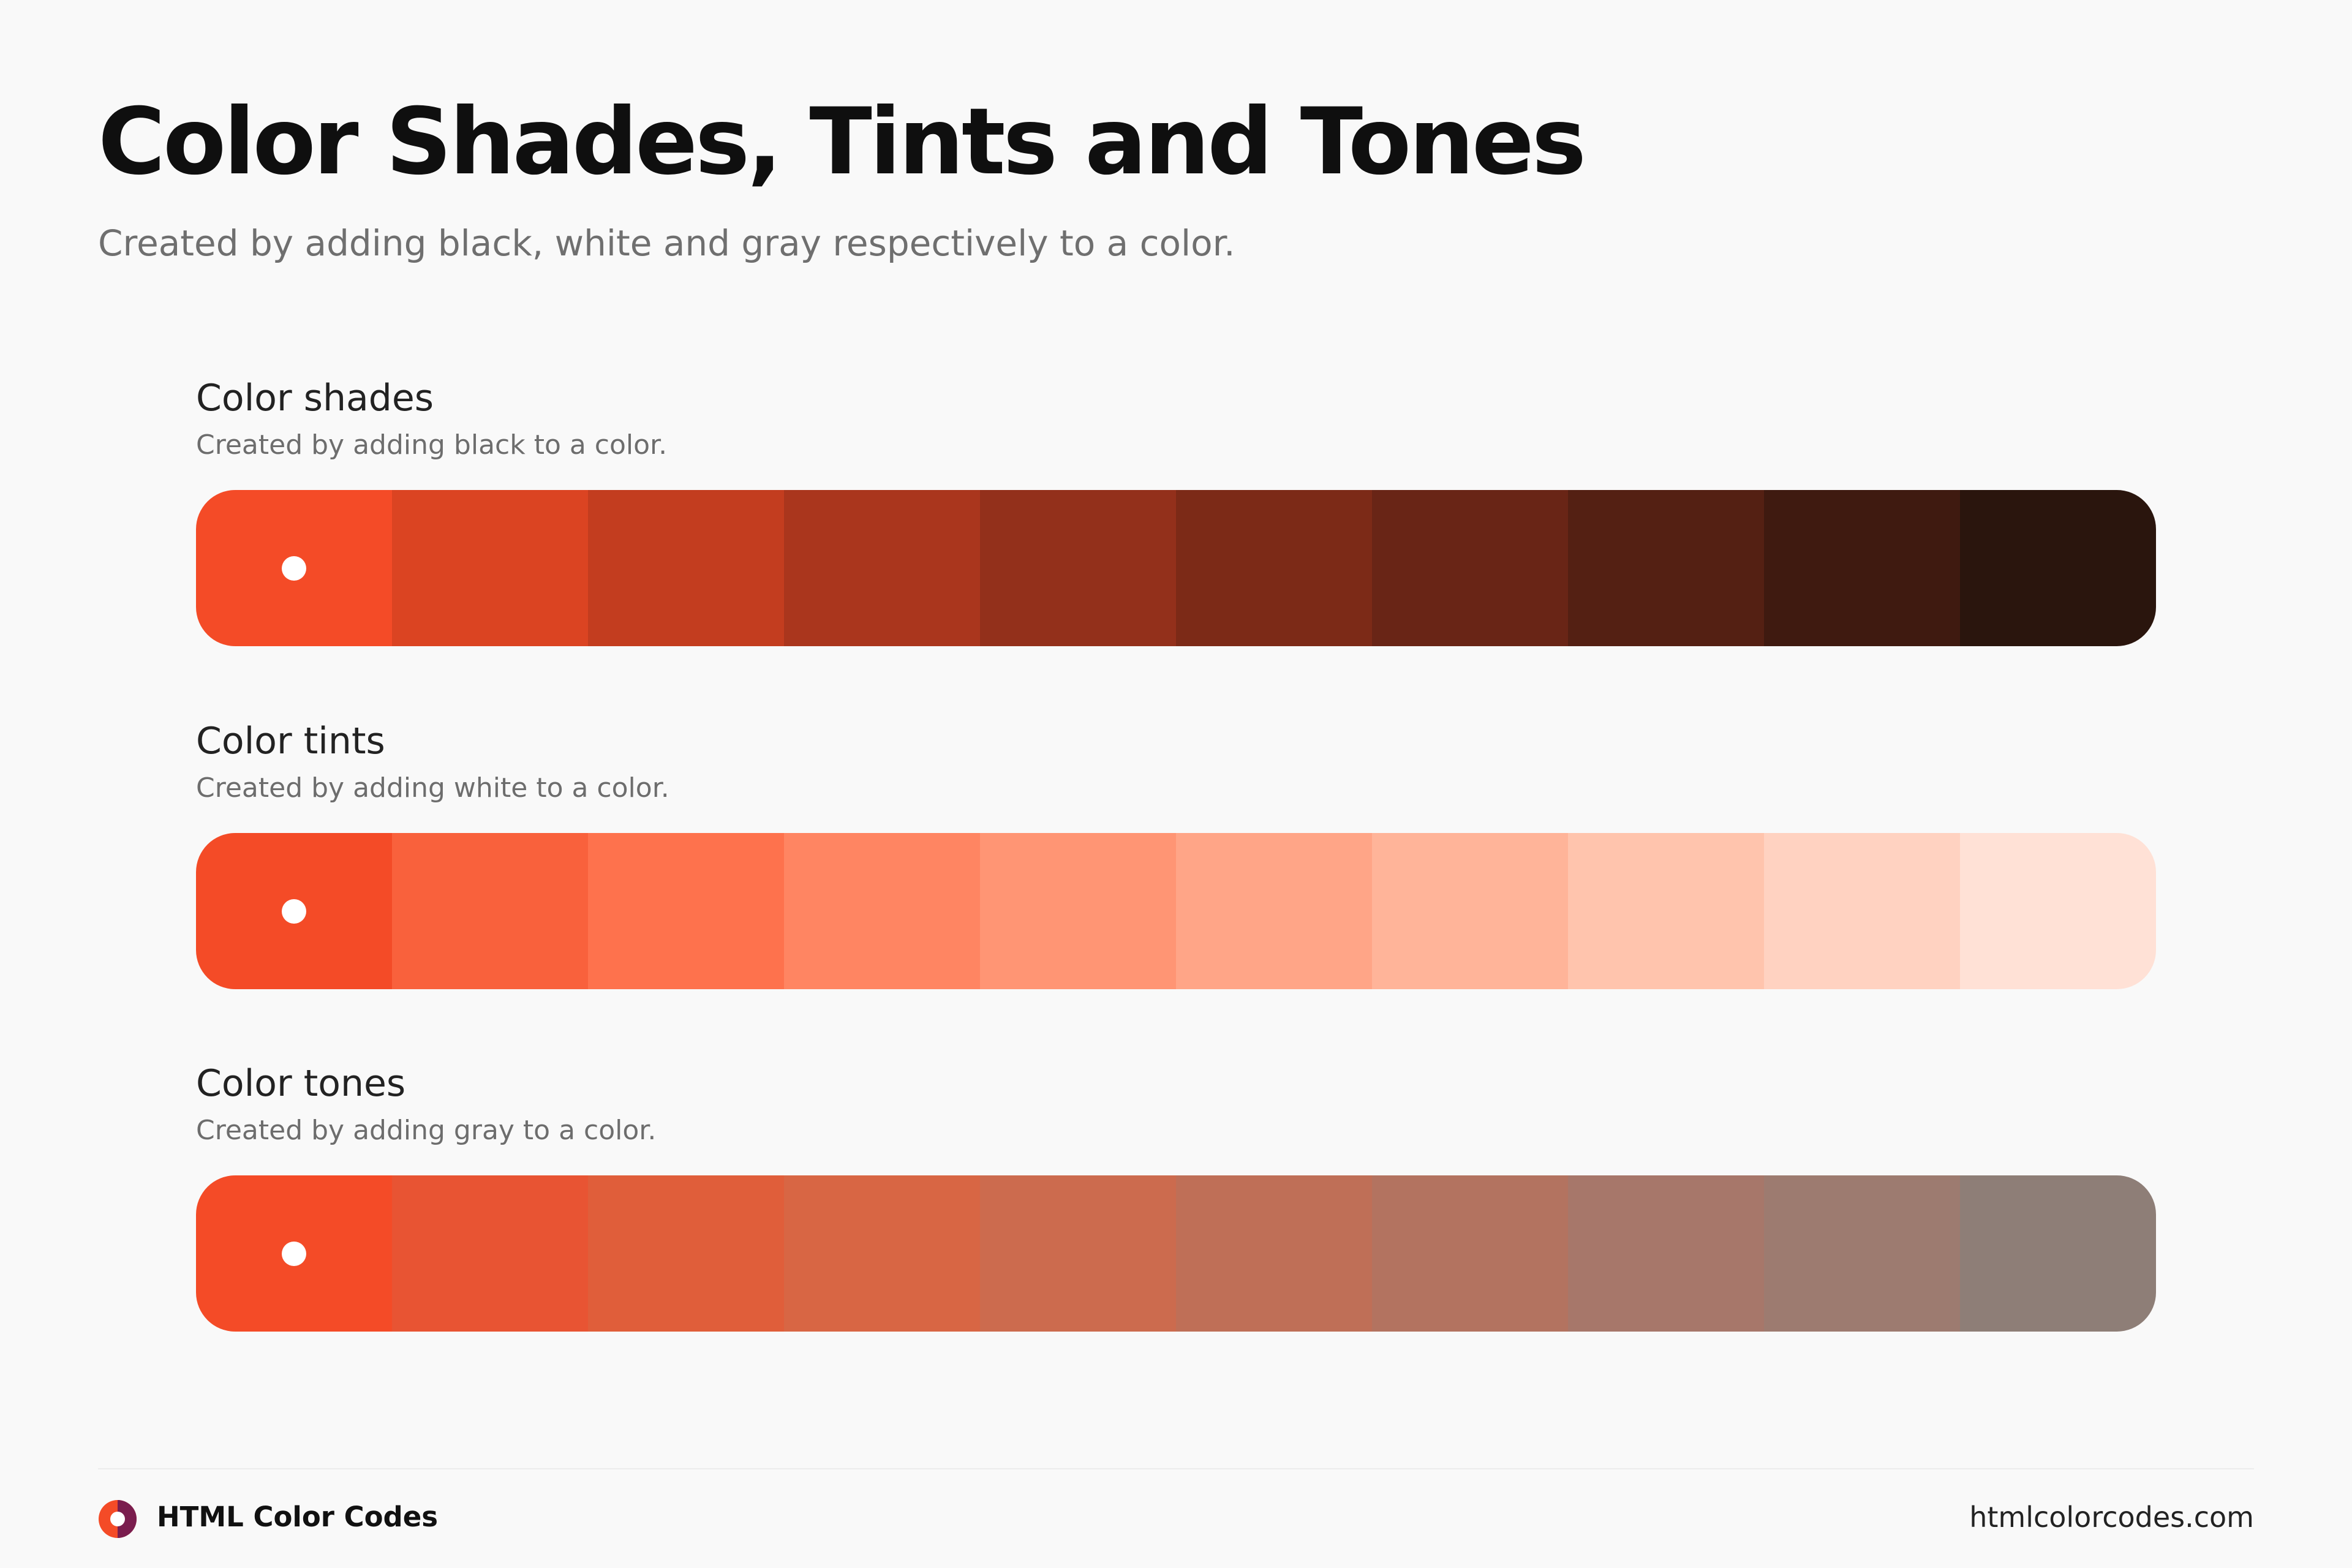 The height and width of the screenshot is (1568, 2352). I want to click on section-description: Created by adding white to a color., so click(432, 788).